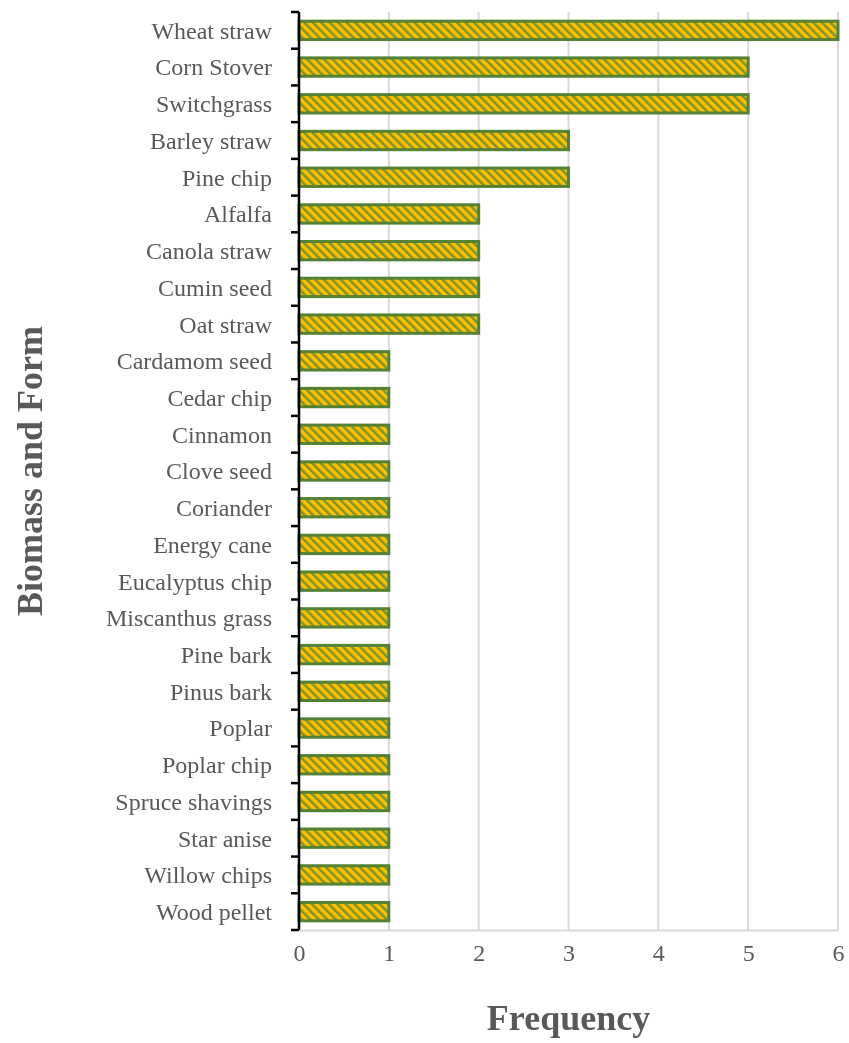 This screenshot has height=1043, width=849. I want to click on y-tick-label: Barley straw, so click(211, 140).